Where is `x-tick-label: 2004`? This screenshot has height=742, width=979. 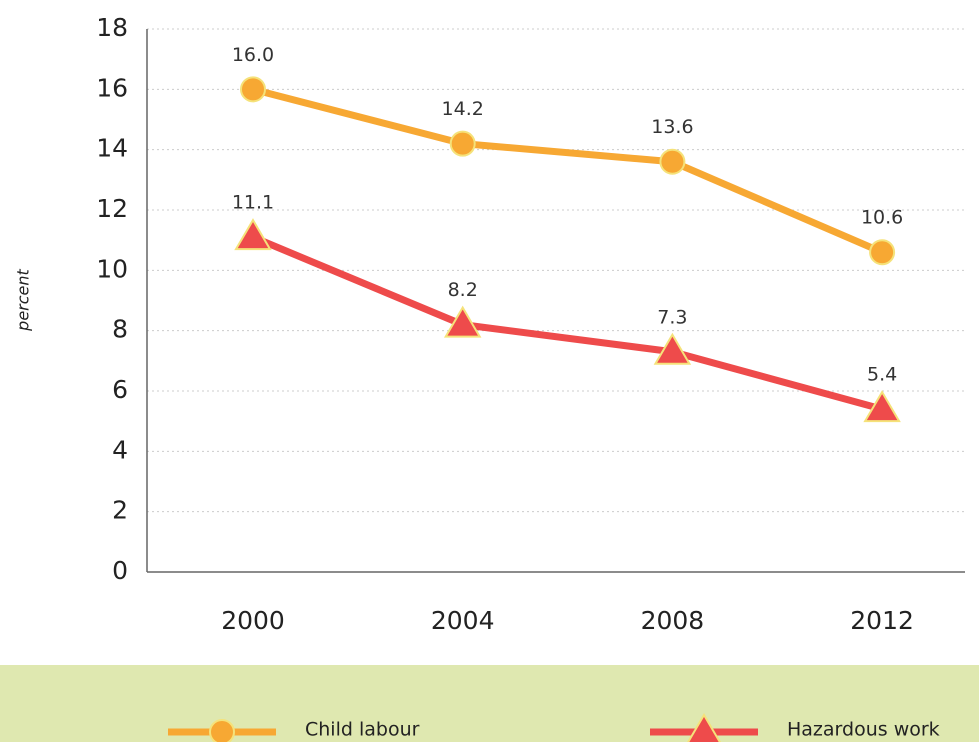
x-tick-label: 2004 is located at coordinates (463, 620).